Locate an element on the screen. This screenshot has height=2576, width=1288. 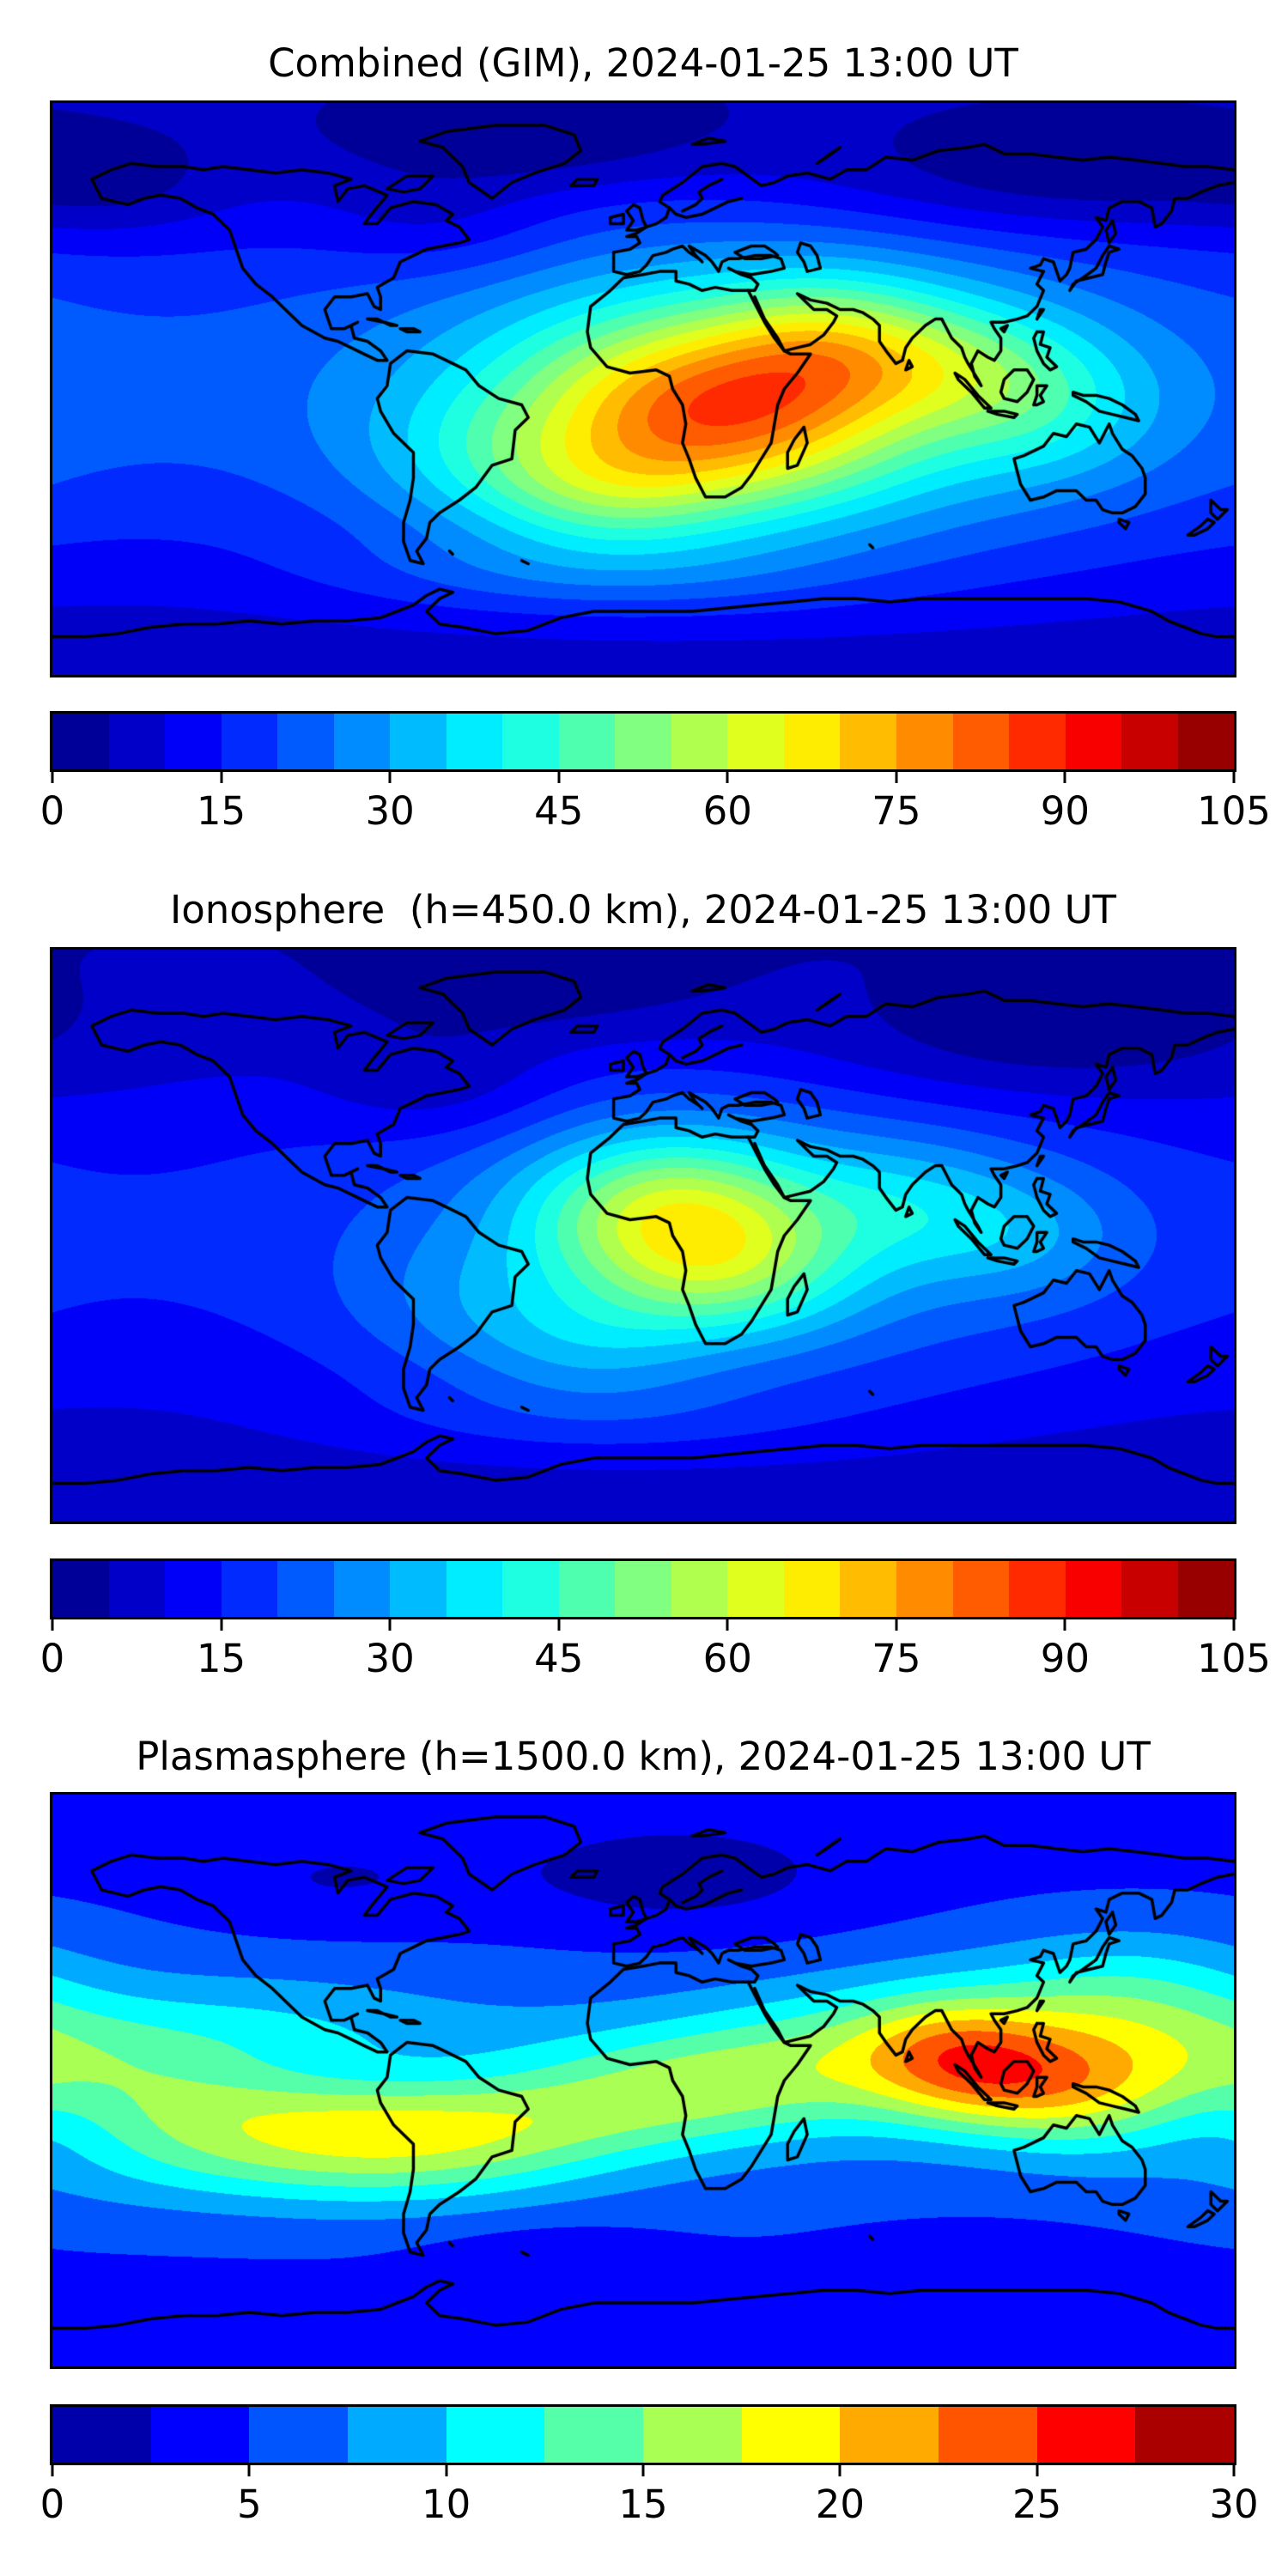
colorbar-tick-label: 25 is located at coordinates (1037, 2504).